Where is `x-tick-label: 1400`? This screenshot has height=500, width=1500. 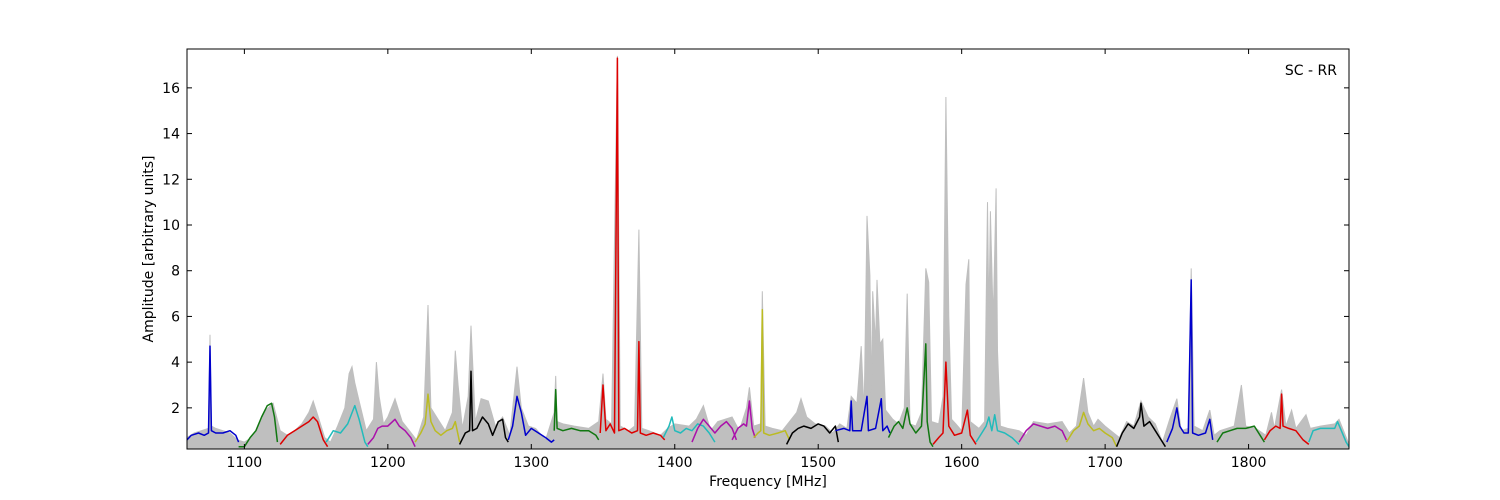
x-tick-label: 1400 is located at coordinates (675, 463).